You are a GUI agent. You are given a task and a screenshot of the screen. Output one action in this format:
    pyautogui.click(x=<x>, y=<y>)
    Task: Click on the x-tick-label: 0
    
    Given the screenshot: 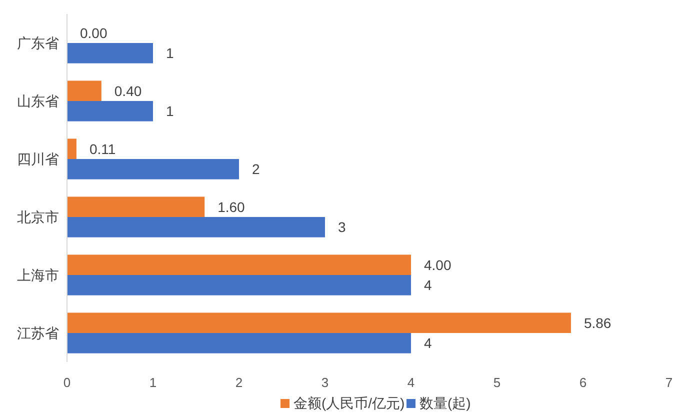 What is the action you would take?
    pyautogui.click(x=67, y=382)
    